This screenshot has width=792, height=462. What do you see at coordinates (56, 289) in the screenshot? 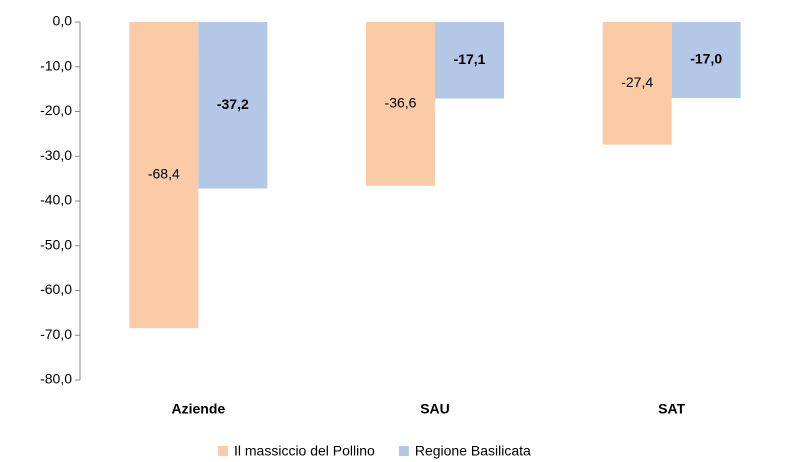
I see `y-tick-label: -60,0` at bounding box center [56, 289].